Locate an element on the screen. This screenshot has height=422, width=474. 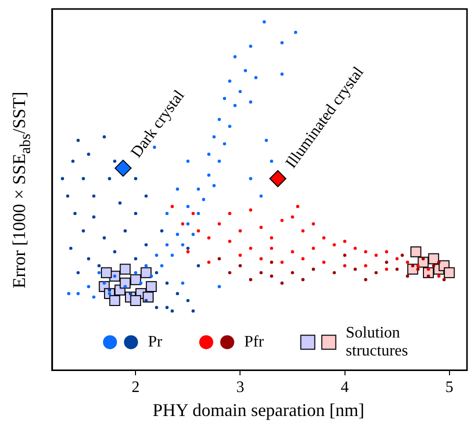
x-tick-label: 3 is located at coordinates (240, 387).